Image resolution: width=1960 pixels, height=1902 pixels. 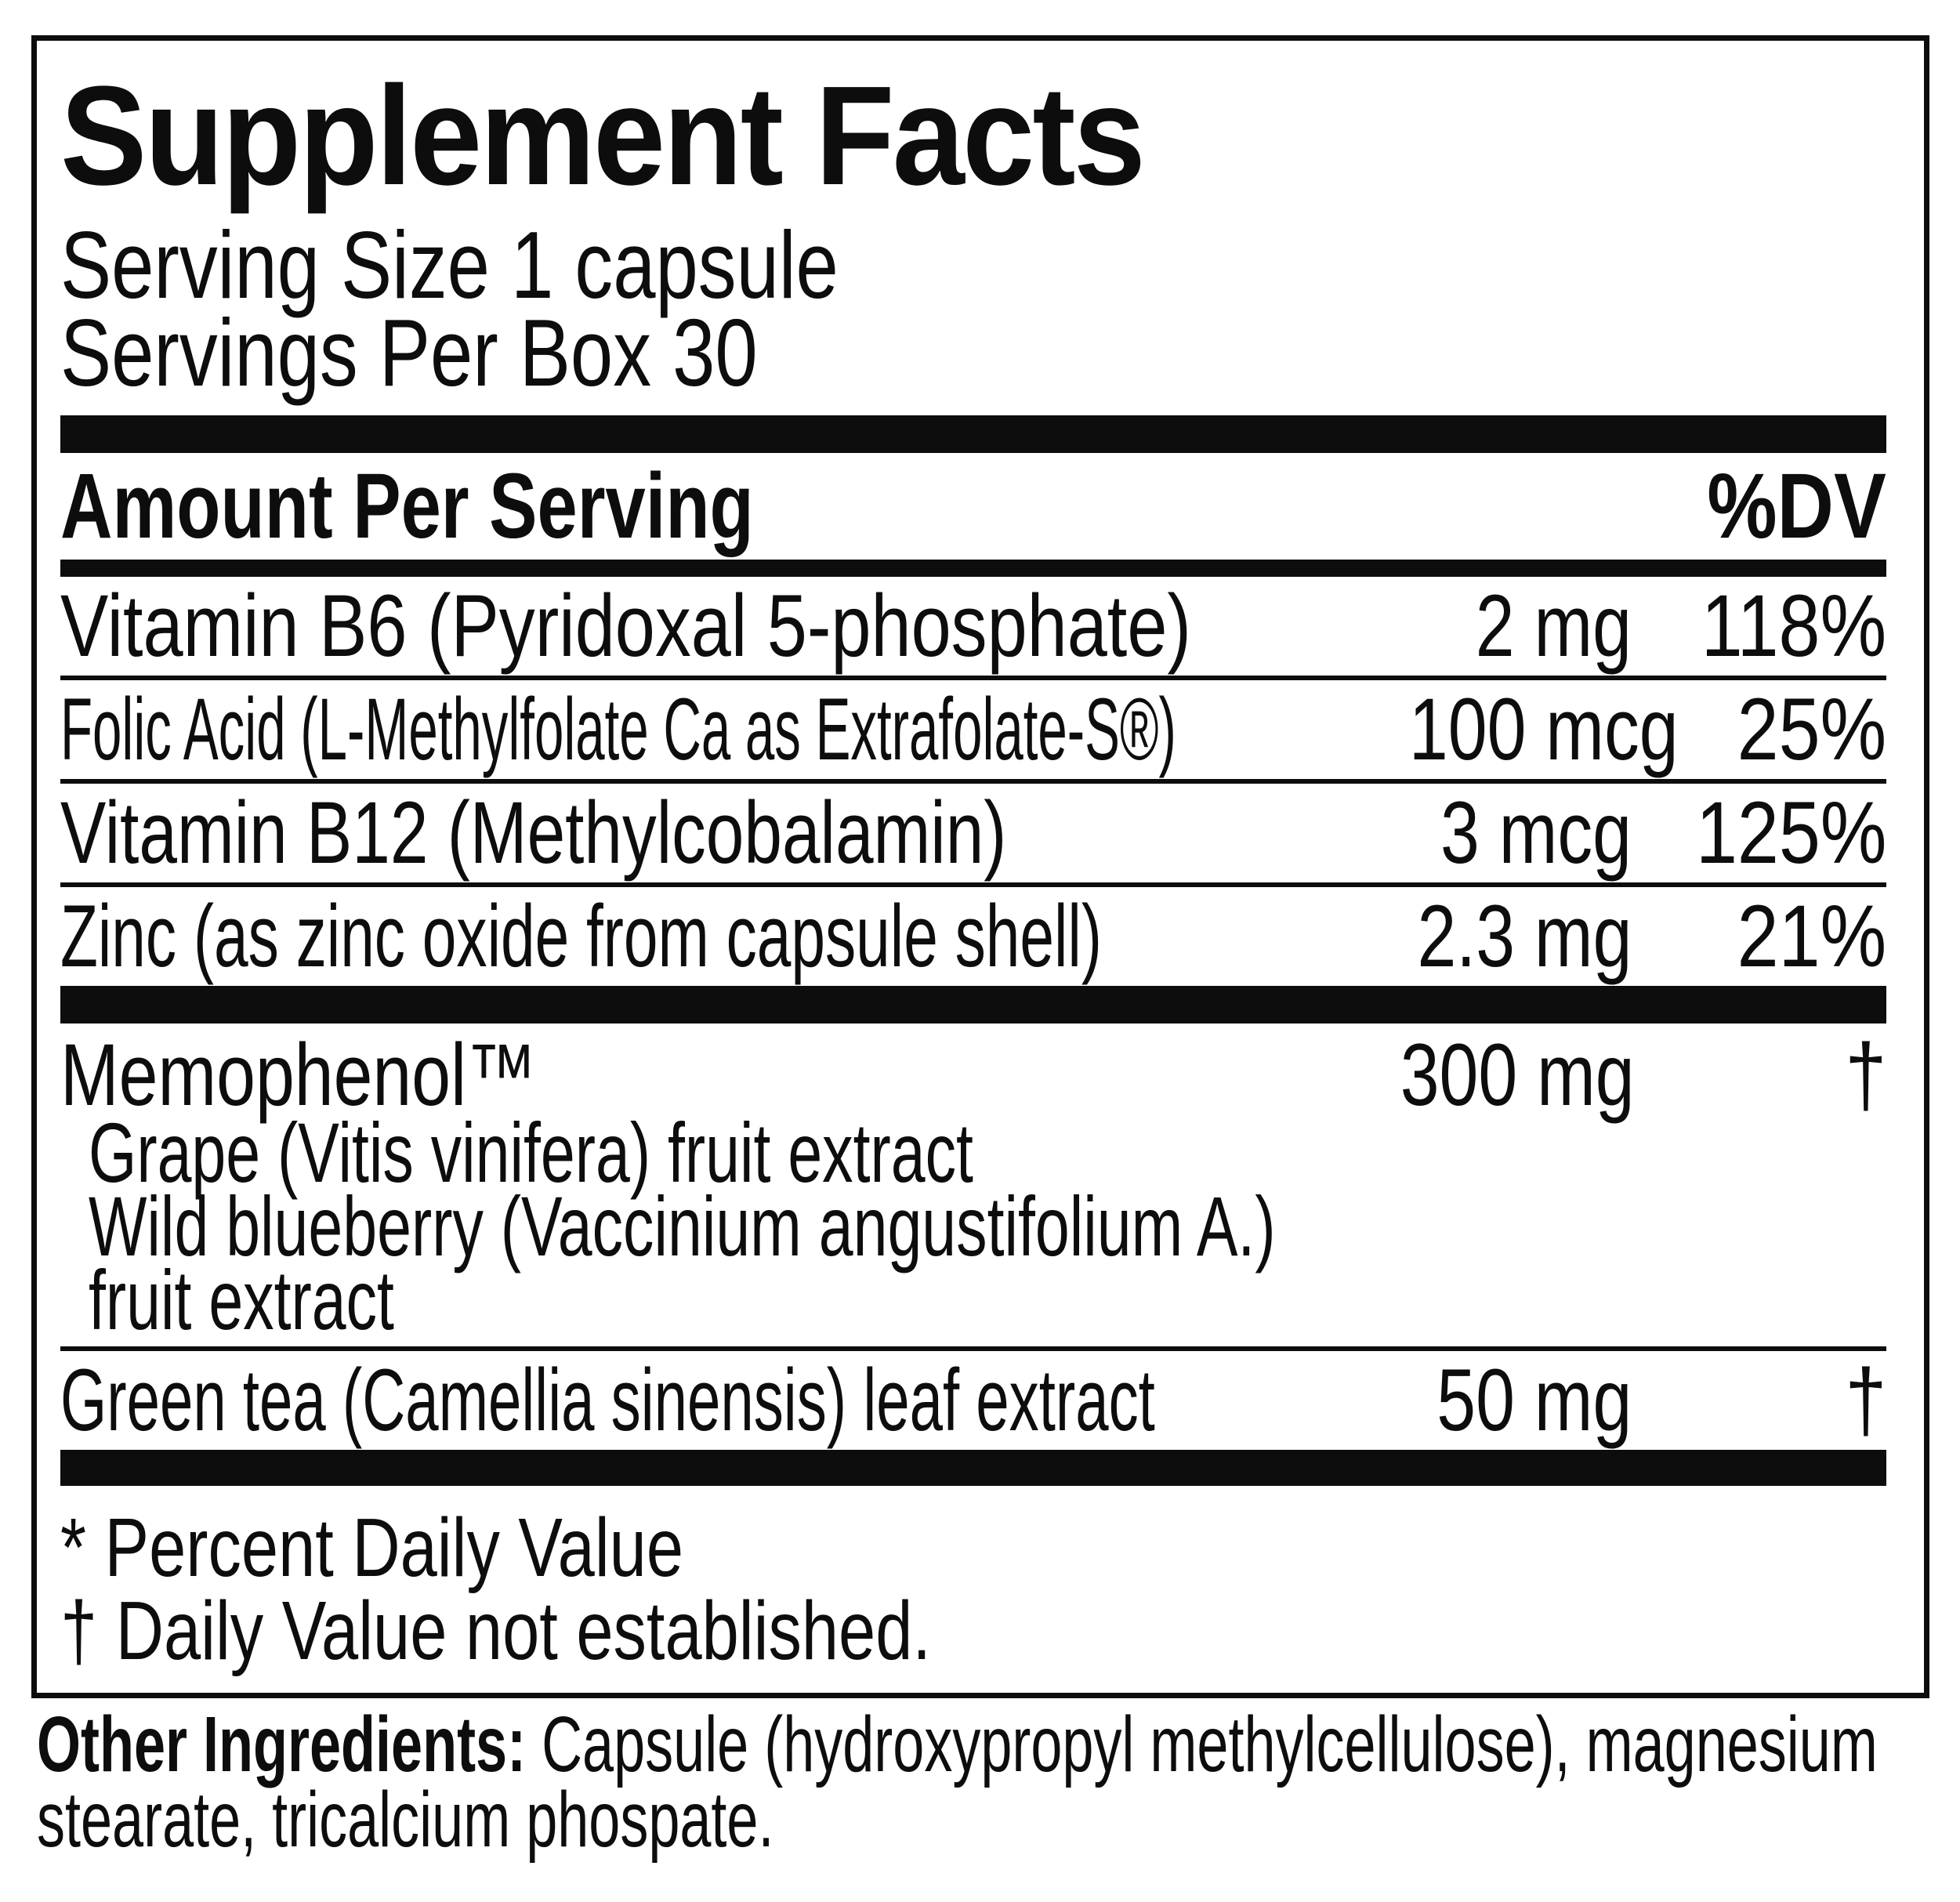 What do you see at coordinates (973, 1075) in the screenshot?
I see `blend-row: Memophenol™ 300 mg †` at bounding box center [973, 1075].